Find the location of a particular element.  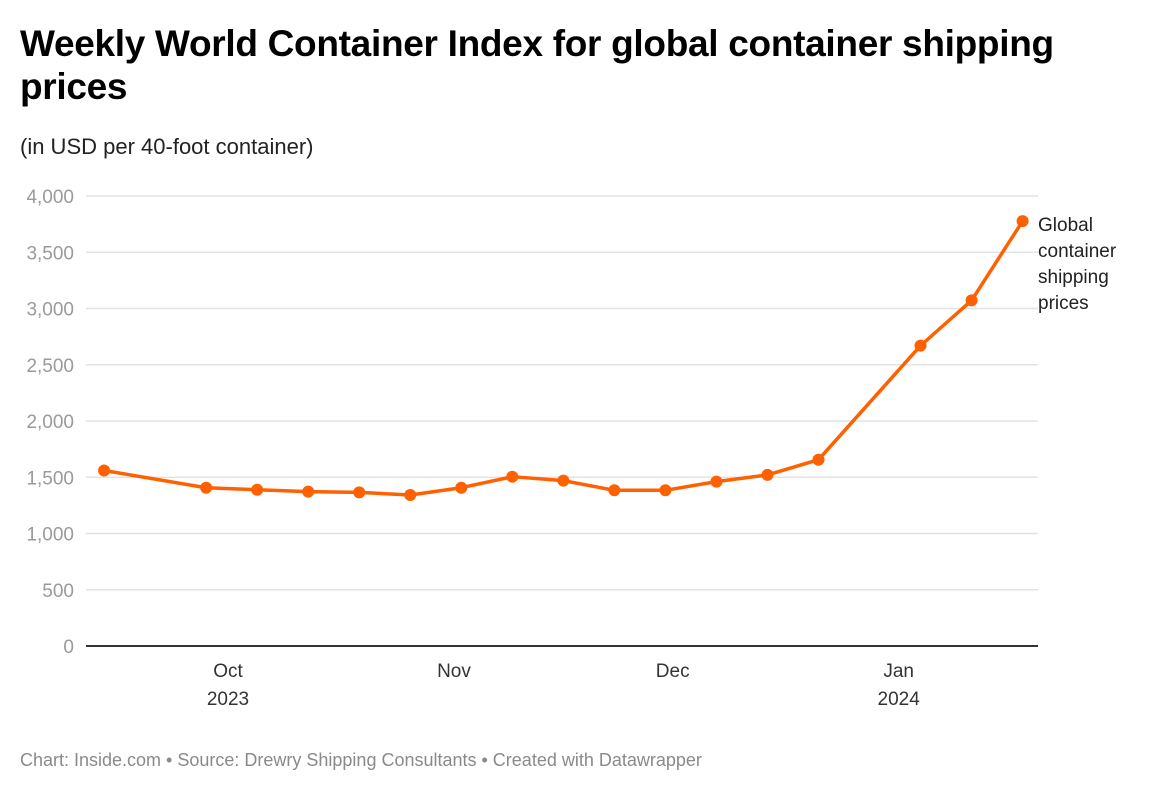

y-tick-label: 500 is located at coordinates (58, 591).